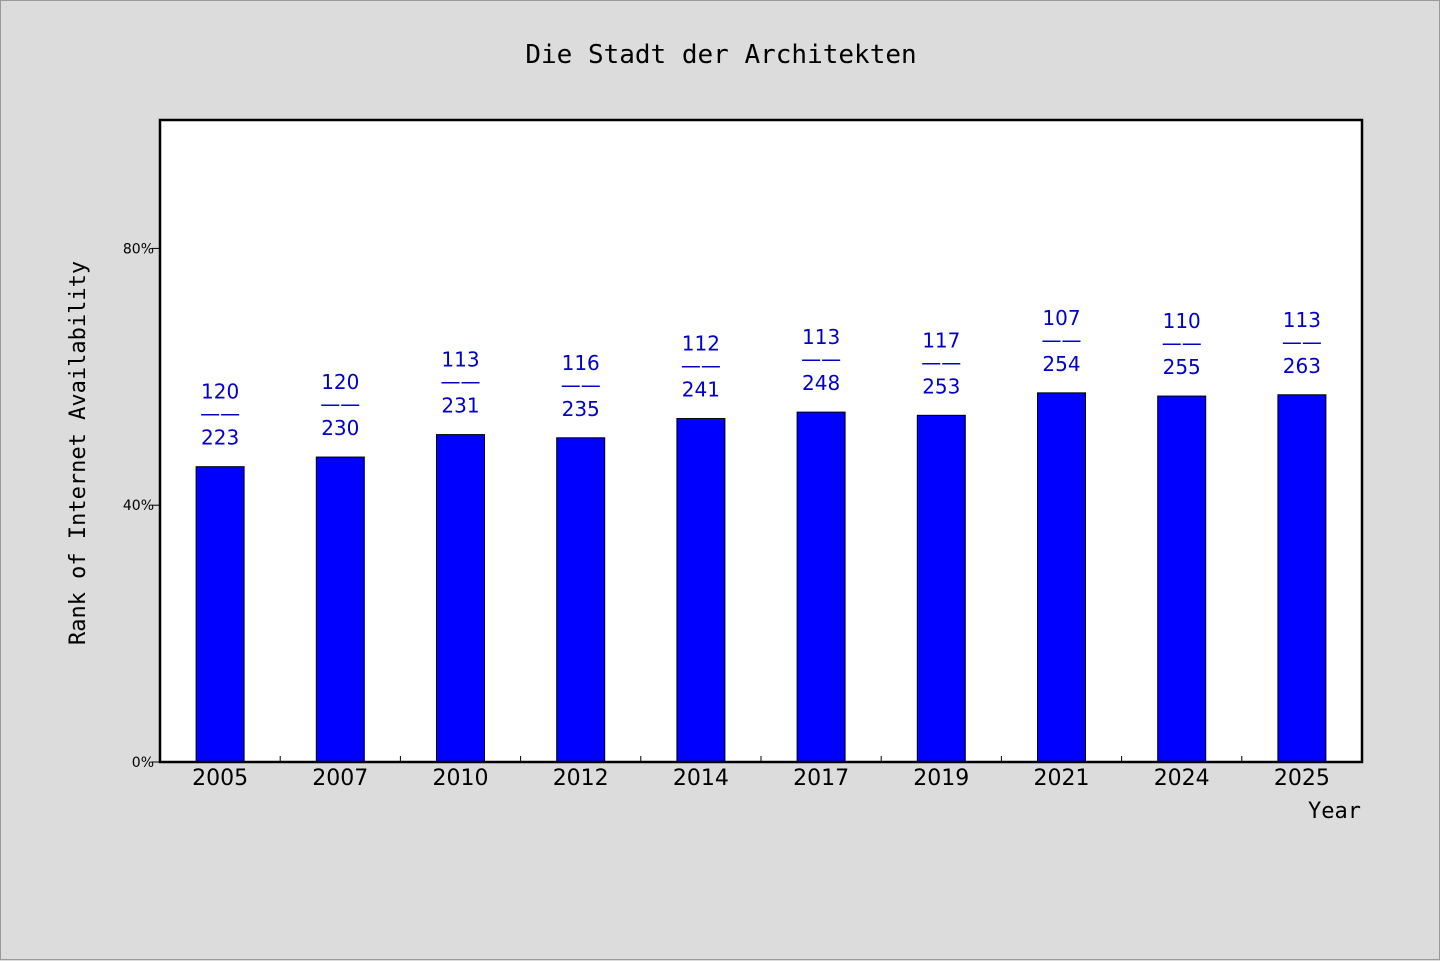 The image size is (1440, 961). What do you see at coordinates (460, 406) in the screenshot?
I see `data-label-2010-bottom: 231` at bounding box center [460, 406].